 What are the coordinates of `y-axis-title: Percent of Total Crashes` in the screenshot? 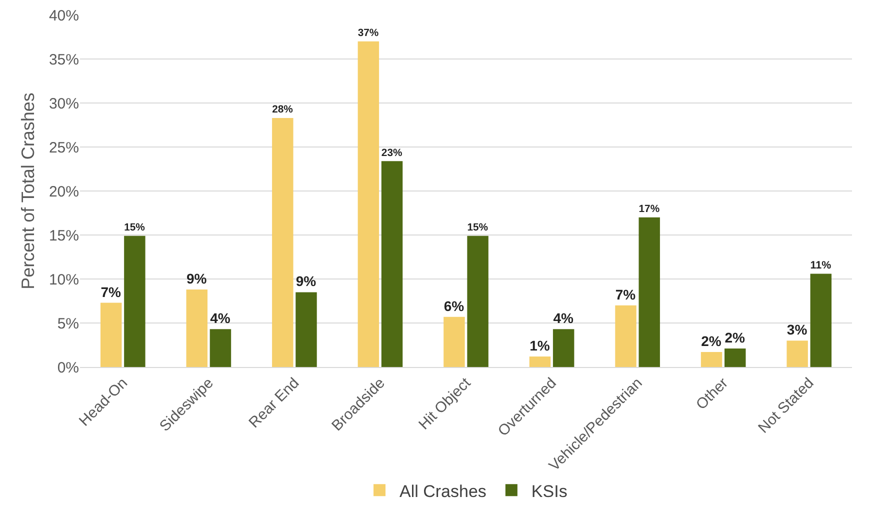 It's located at (28, 191).